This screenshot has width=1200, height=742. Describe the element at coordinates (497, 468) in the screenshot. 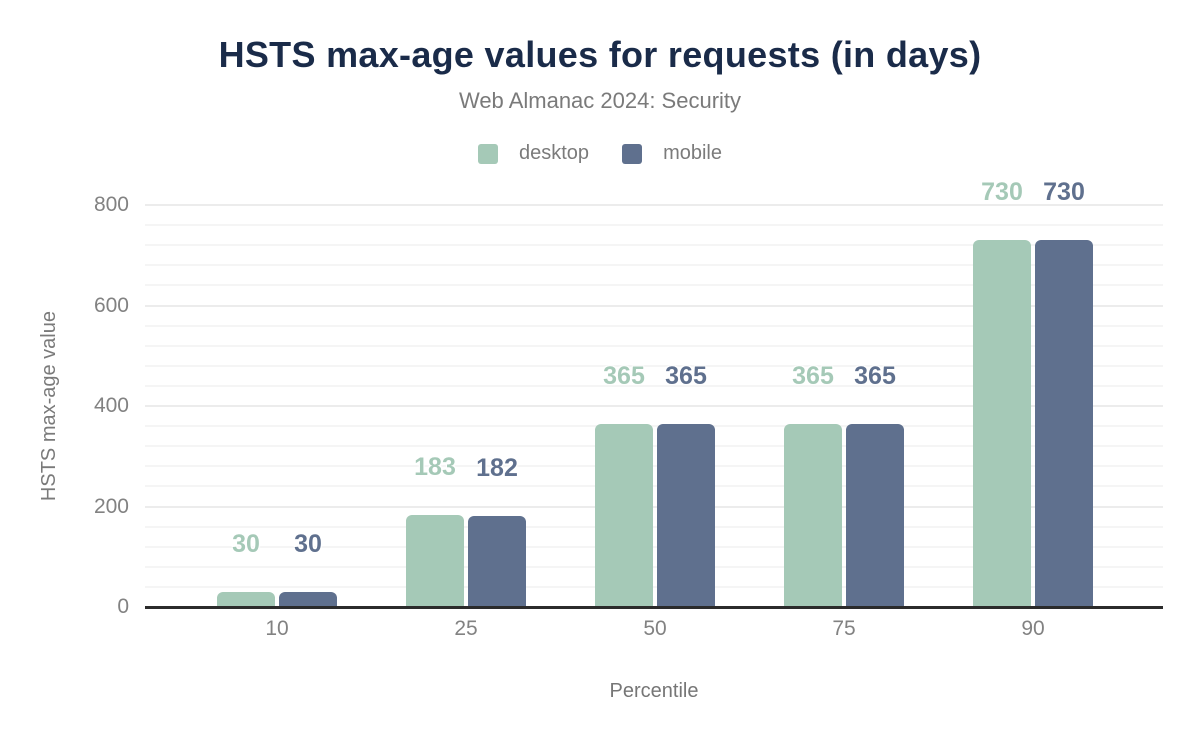

I see `bar-value-label-mobile-p25: 182` at that location.